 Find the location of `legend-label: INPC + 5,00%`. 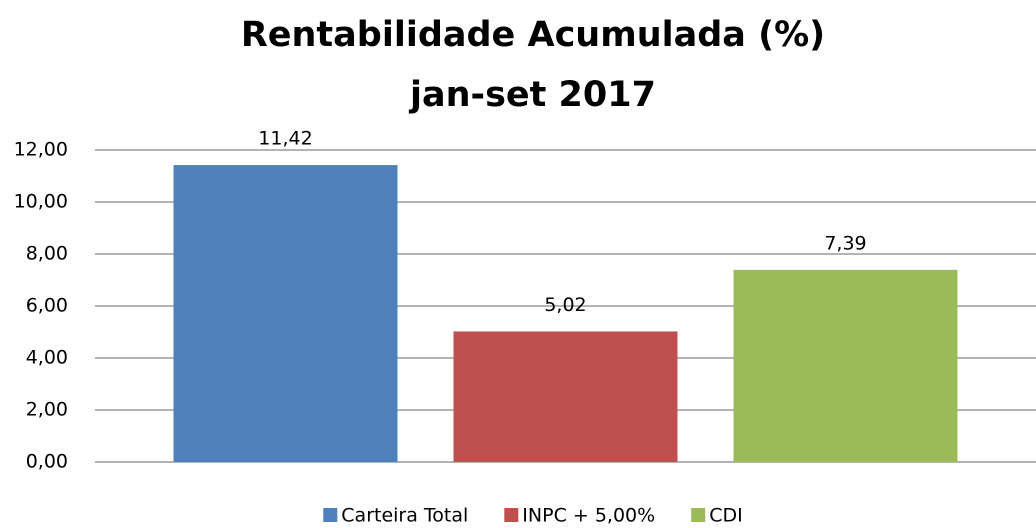

legend-label: INPC + 5,00% is located at coordinates (588, 516).